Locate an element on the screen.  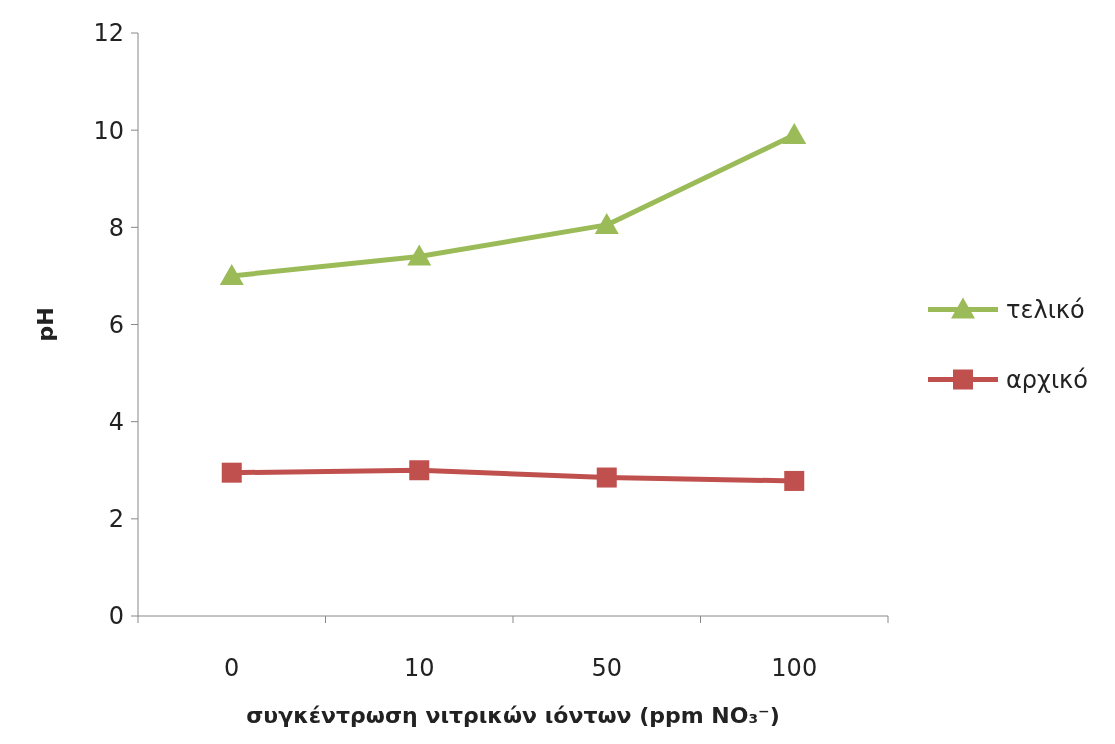
y-tick-label: 12 is located at coordinates (108, 33).